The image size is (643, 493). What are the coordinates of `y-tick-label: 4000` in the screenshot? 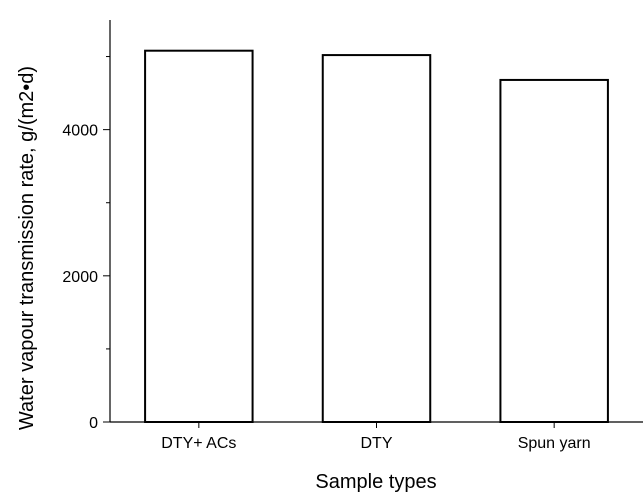 It's located at (80, 131).